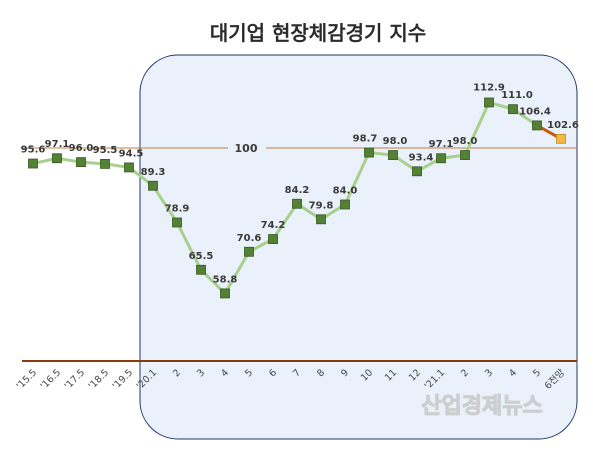  I want to click on data-label: 58.8, so click(225, 279).